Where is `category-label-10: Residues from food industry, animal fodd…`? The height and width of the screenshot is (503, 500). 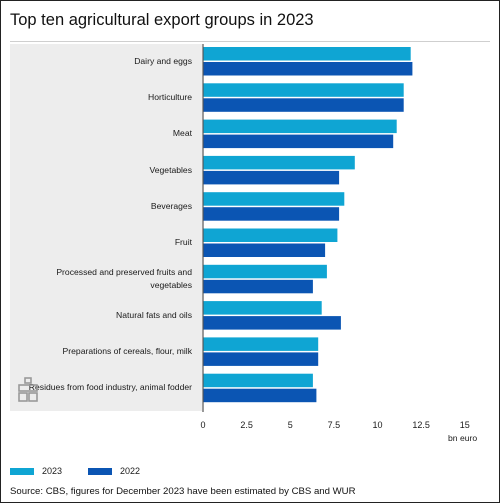
category-label-10: Residues from food industry, animal fodd… is located at coordinates (110, 387).